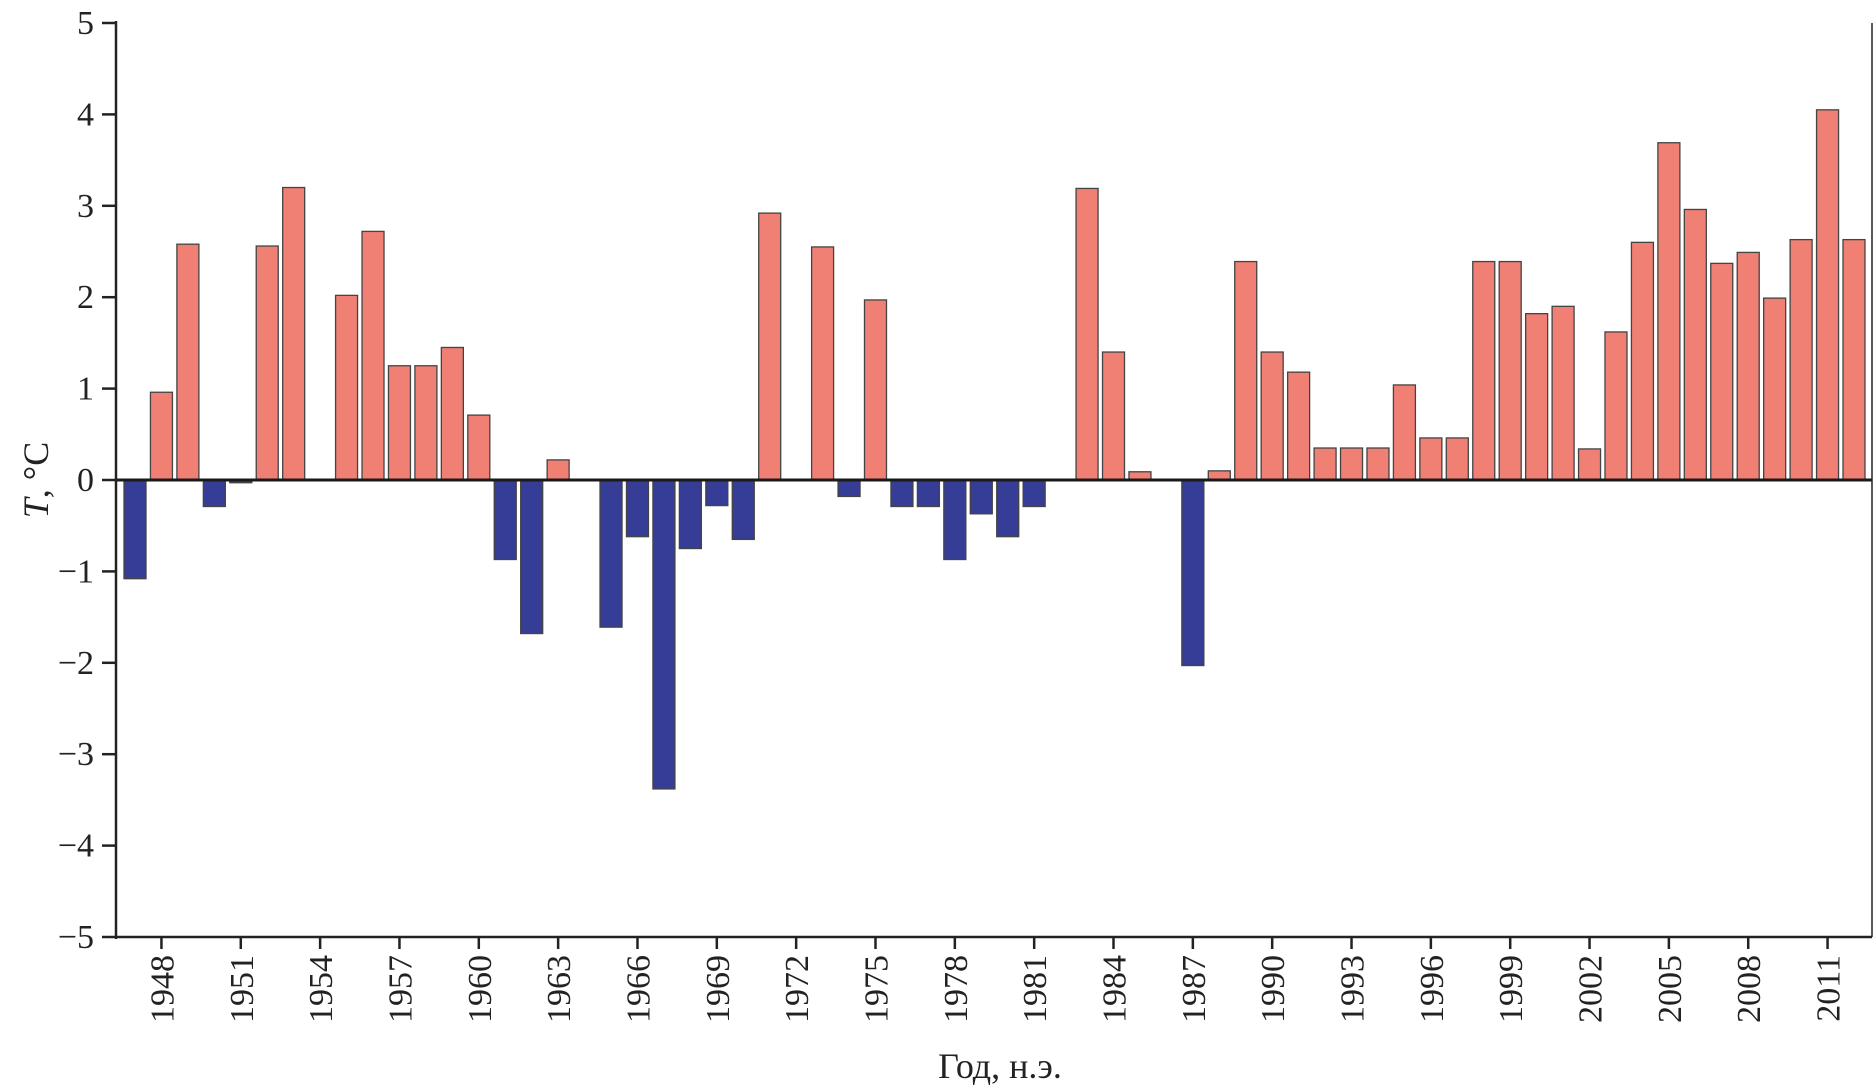  Describe the element at coordinates (1008, 508) in the screenshot. I see `bar-1980` at that location.